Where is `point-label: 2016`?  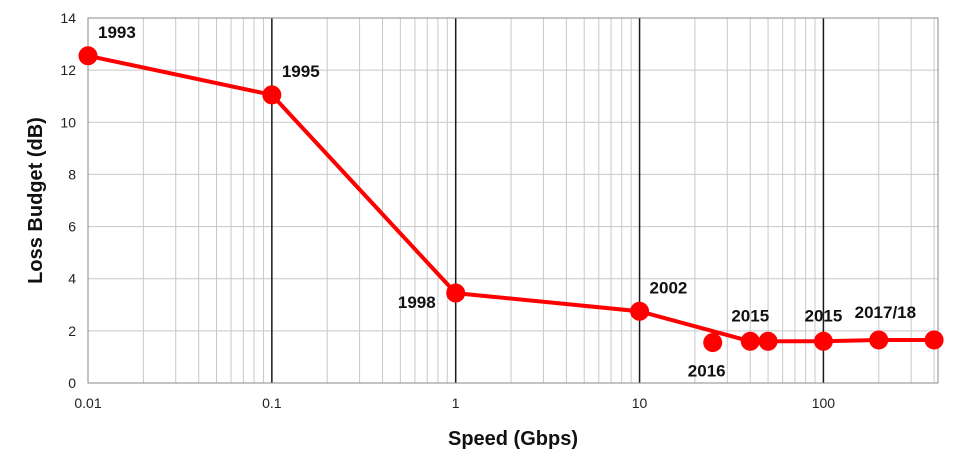
point-label: 2016 is located at coordinates (707, 371).